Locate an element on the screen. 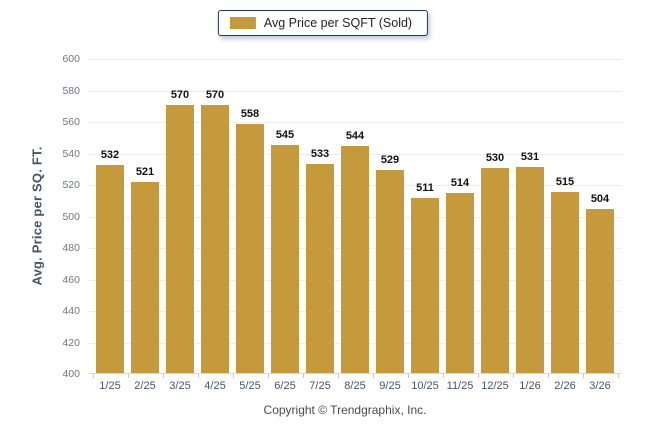 This screenshot has width=646, height=434. x-axis-line is located at coordinates (355, 373).